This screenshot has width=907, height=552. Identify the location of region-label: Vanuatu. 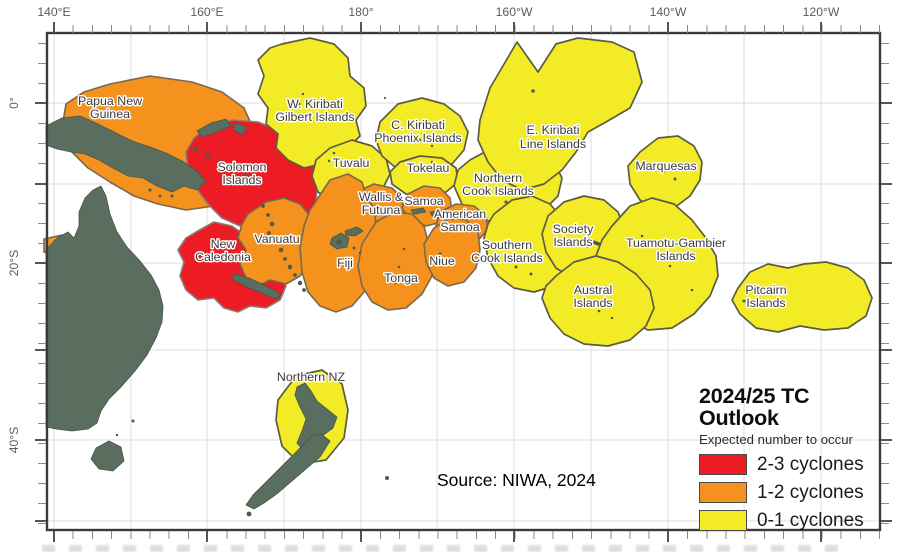
(276, 239).